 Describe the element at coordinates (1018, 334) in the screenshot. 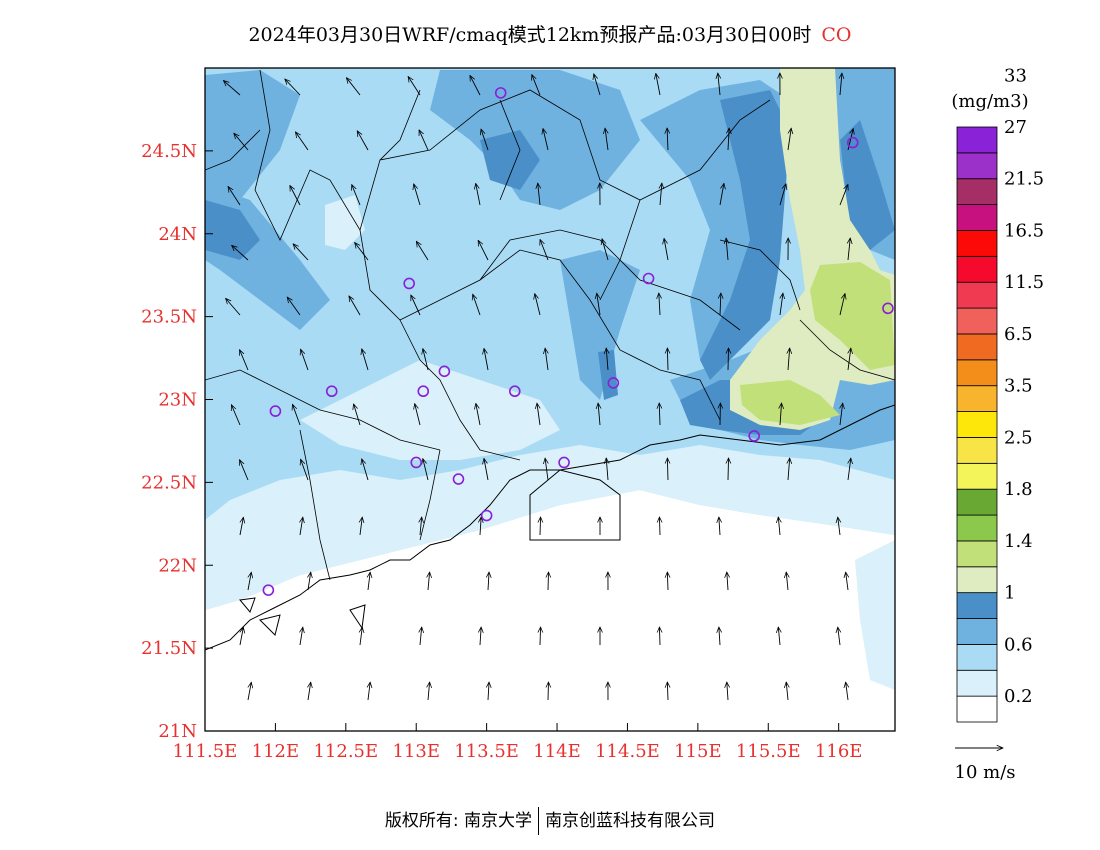

I see `colorbar-level-label: 6.5` at that location.